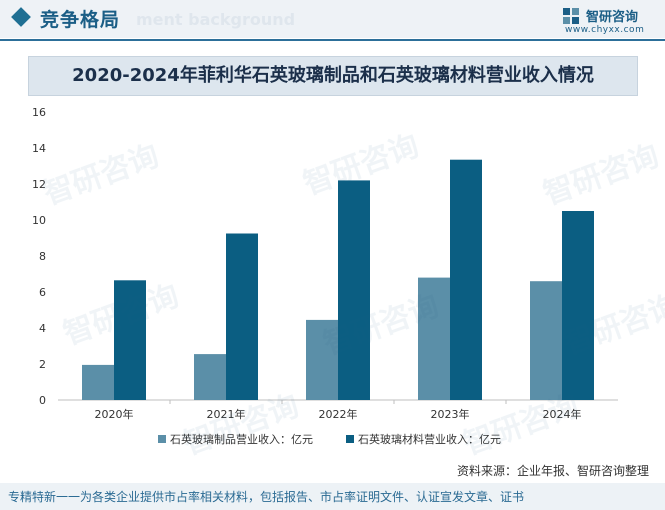  What do you see at coordinates (39, 184) in the screenshot?
I see `y-tick-label: 12` at bounding box center [39, 184].